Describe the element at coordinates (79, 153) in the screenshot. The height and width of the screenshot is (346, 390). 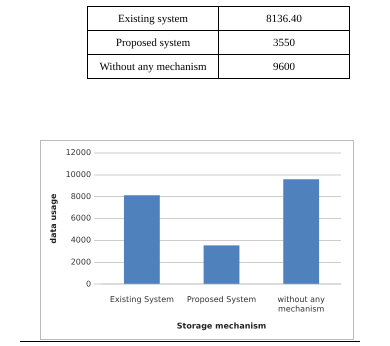
I see `y-tick-label: 12000` at that location.